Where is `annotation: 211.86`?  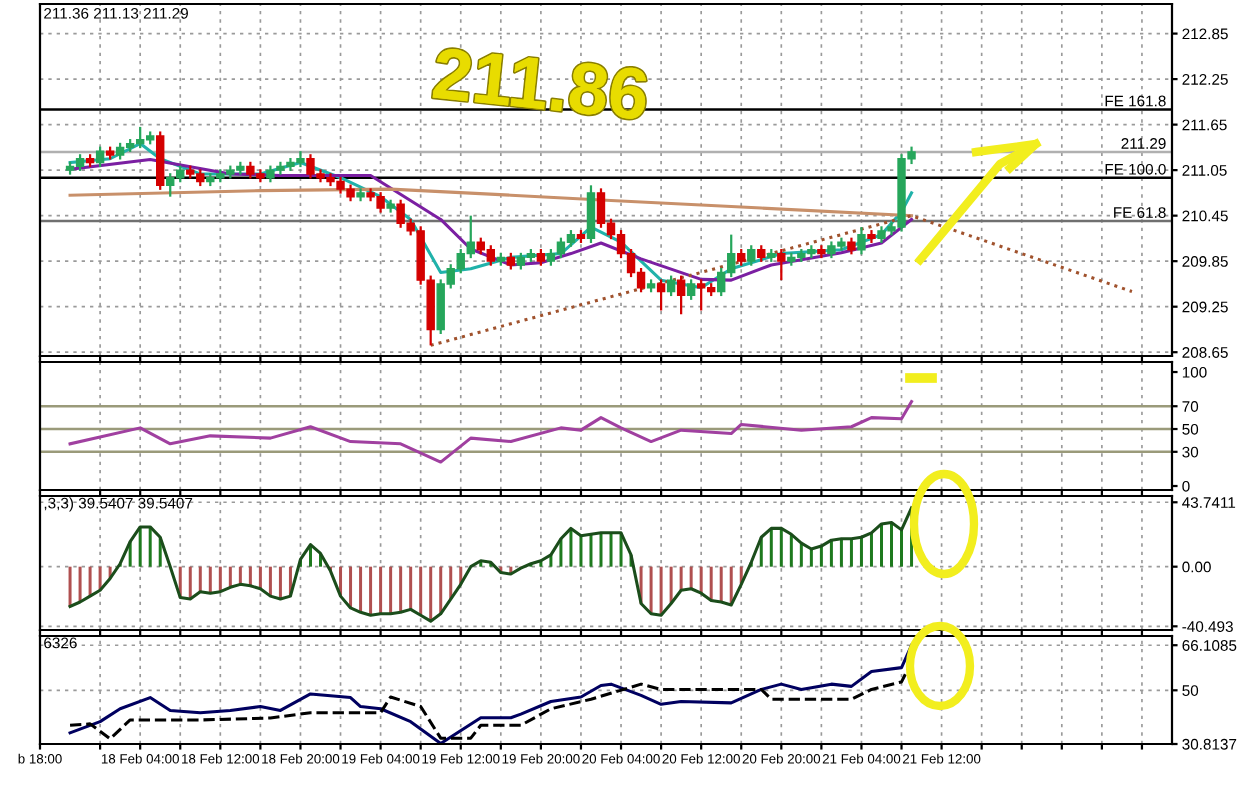
annotation: 211.86 is located at coordinates (540, 84).